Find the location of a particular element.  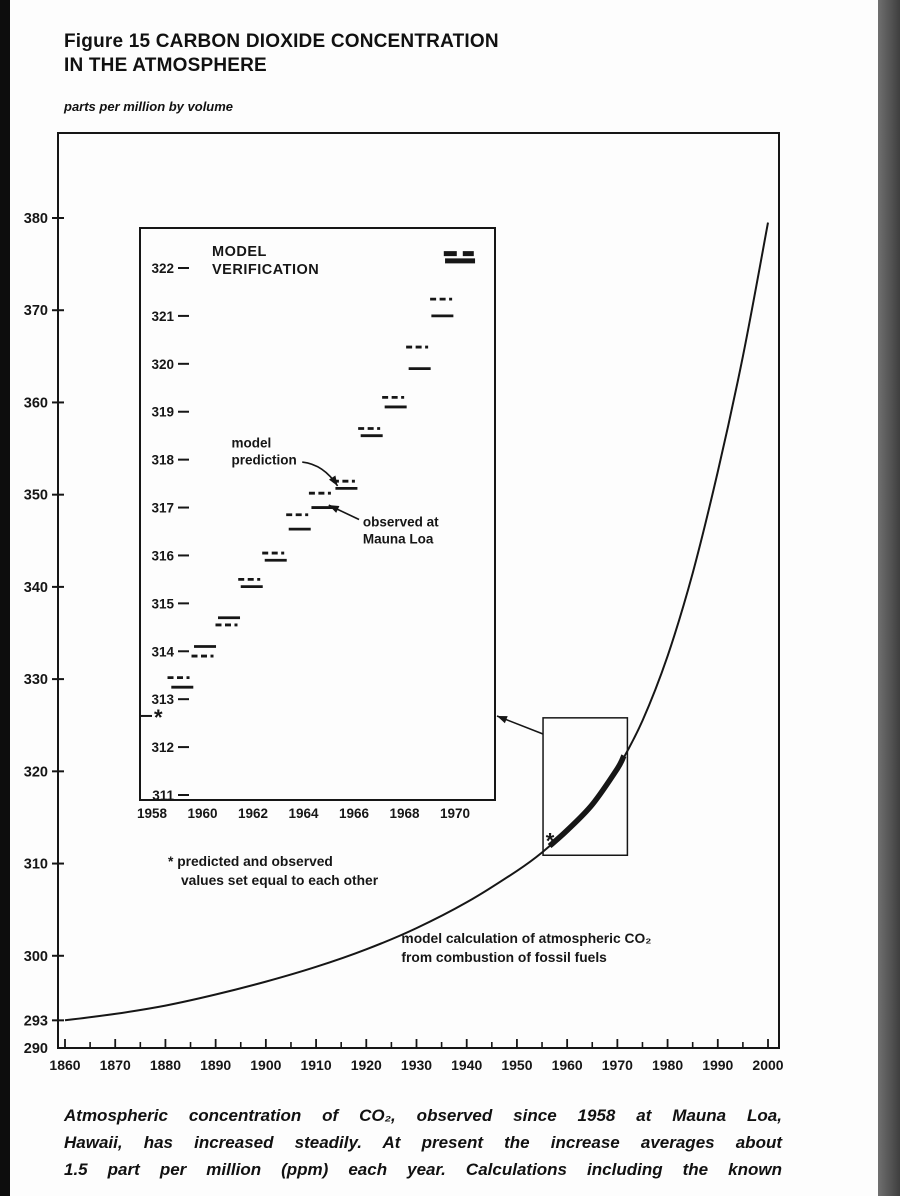

main-x-tick-label: 1890 is located at coordinates (215, 1065).